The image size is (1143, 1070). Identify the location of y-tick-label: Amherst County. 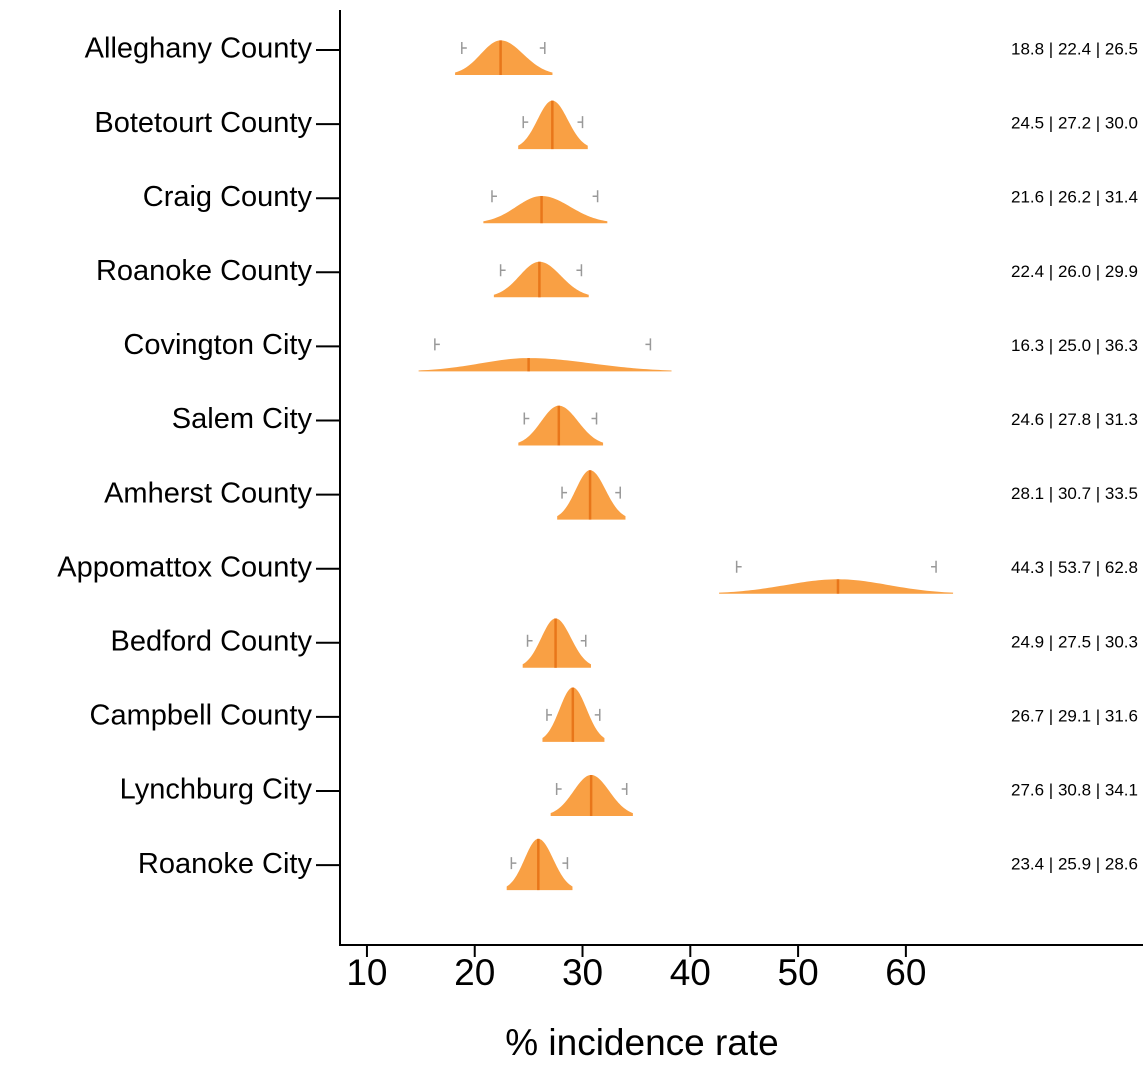
(208, 493).